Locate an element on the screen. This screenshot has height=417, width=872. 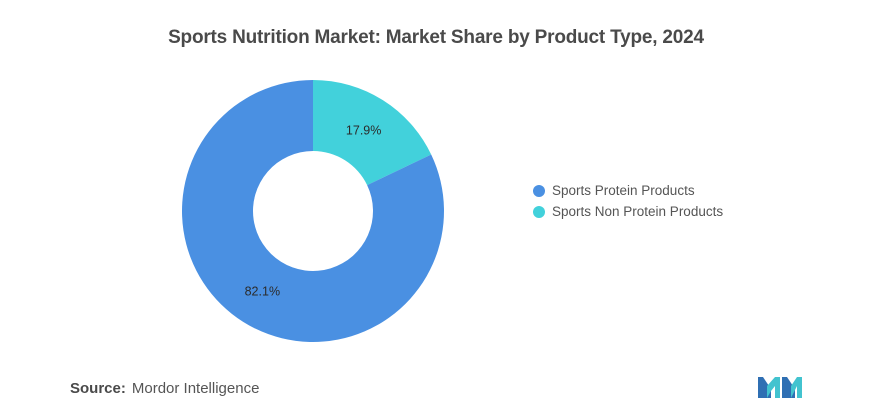
slice-labels-group: 17.9% 82.1% is located at coordinates (313, 211).